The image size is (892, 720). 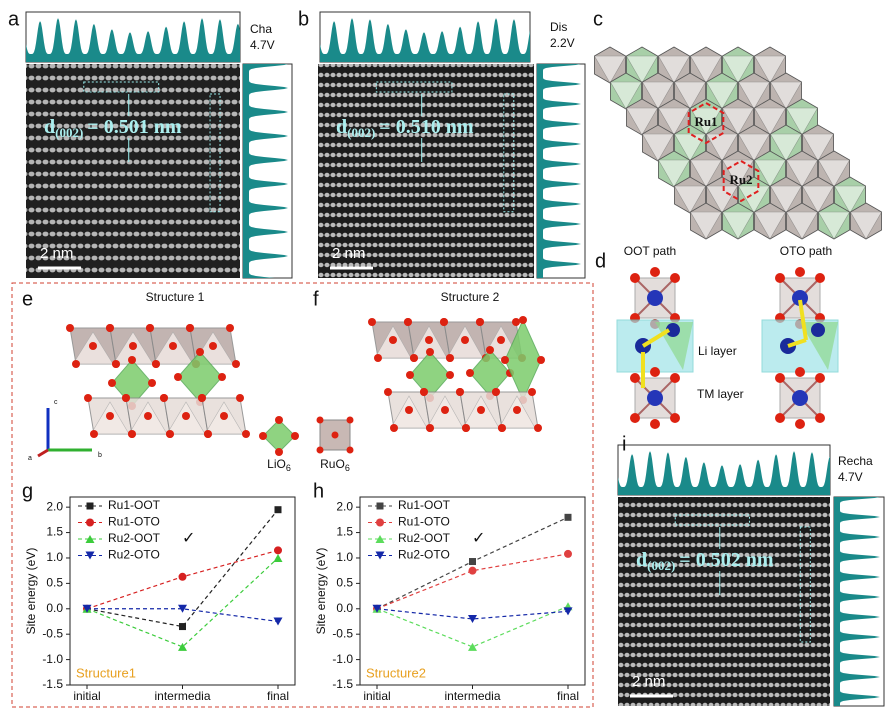 I want to click on site-label: Ru1, so click(x=705, y=121).